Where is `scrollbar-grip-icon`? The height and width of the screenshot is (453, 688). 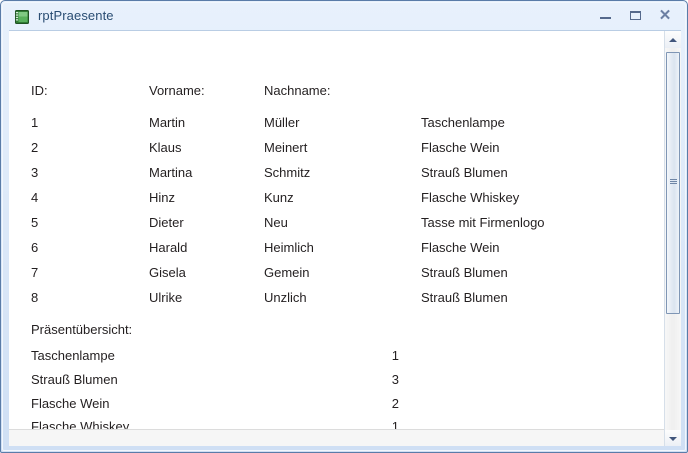 scrollbar-grip-icon is located at coordinates (673, 183).